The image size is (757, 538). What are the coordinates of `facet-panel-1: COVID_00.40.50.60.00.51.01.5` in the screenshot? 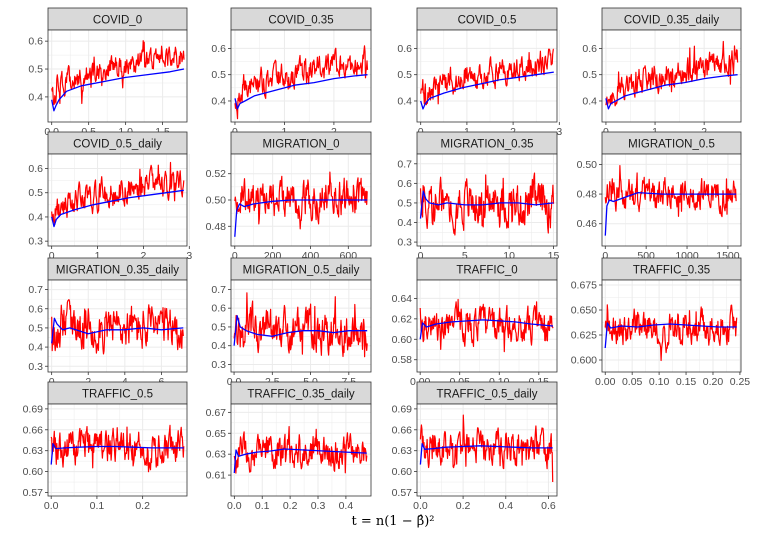 It's located at (108, 72).